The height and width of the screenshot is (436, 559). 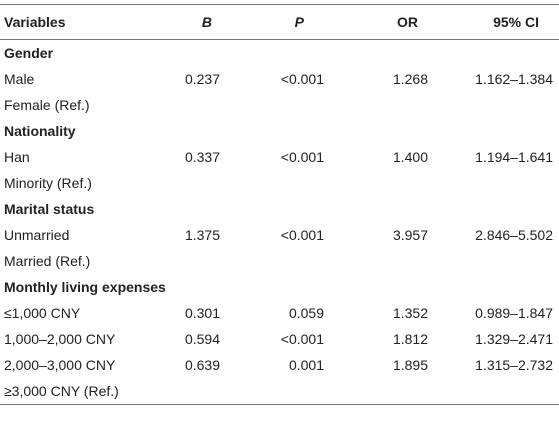 I want to click on section-row: Marital status, so click(x=279, y=209).